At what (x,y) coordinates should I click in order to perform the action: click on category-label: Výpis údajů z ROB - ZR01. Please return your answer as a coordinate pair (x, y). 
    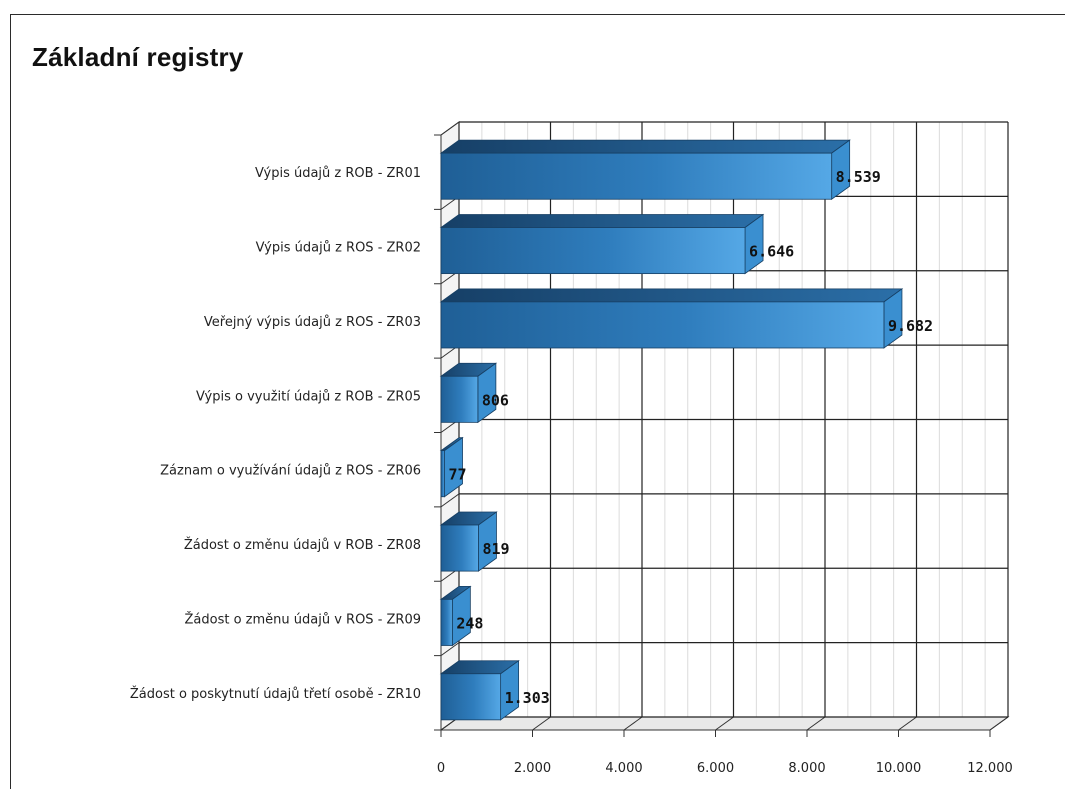
    Looking at the image, I should click on (338, 173).